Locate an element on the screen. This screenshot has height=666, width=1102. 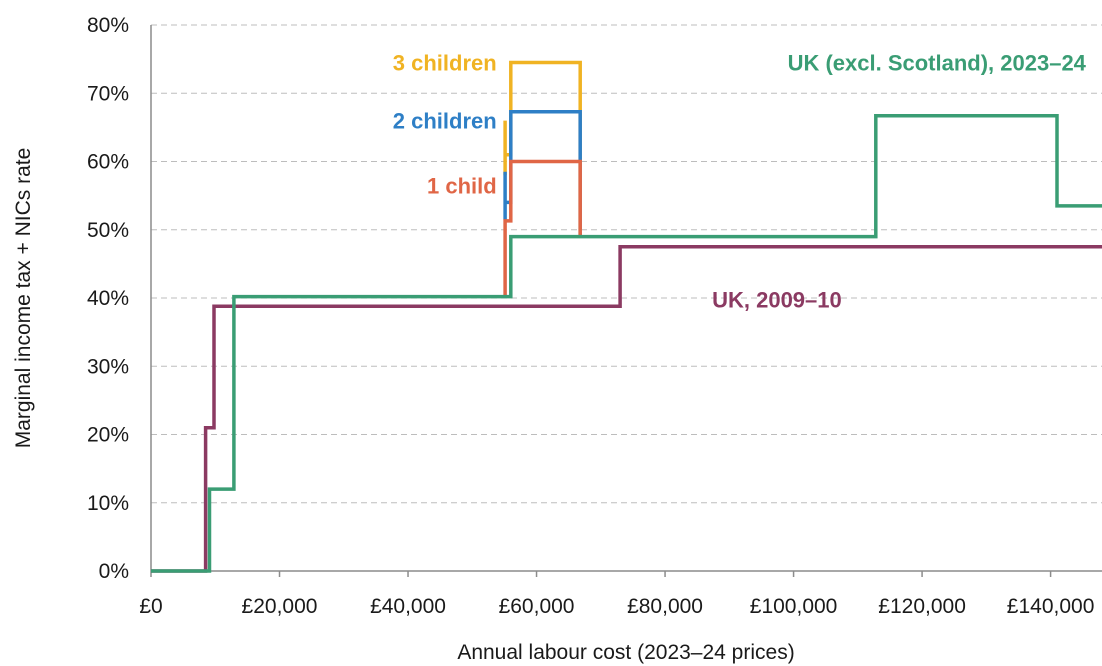
series-label-2-children: 2 children is located at coordinates (445, 121).